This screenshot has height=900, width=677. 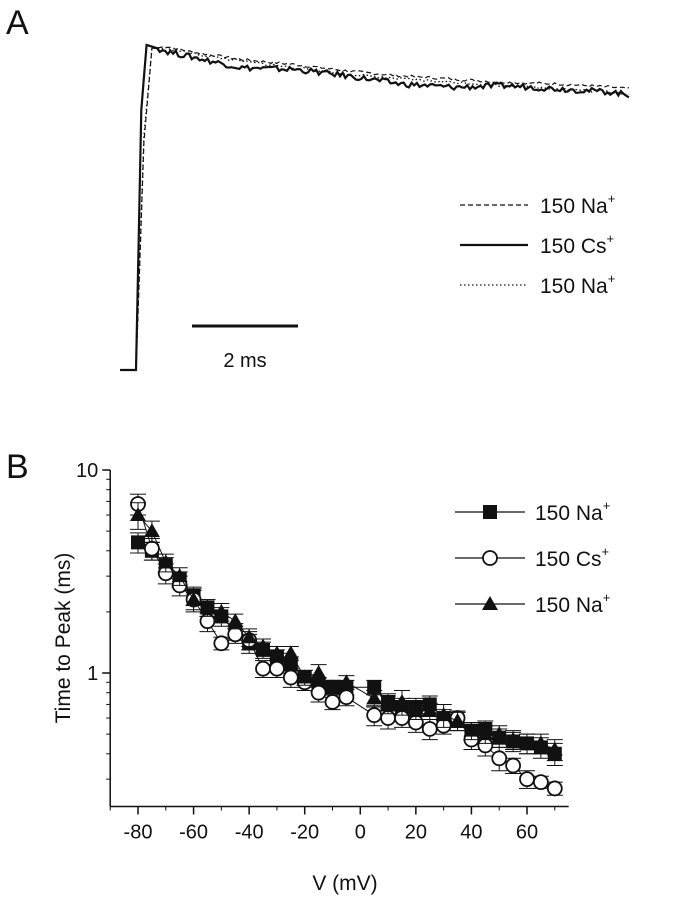 I want to click on x-tick-label: -80, so click(x=138, y=832).